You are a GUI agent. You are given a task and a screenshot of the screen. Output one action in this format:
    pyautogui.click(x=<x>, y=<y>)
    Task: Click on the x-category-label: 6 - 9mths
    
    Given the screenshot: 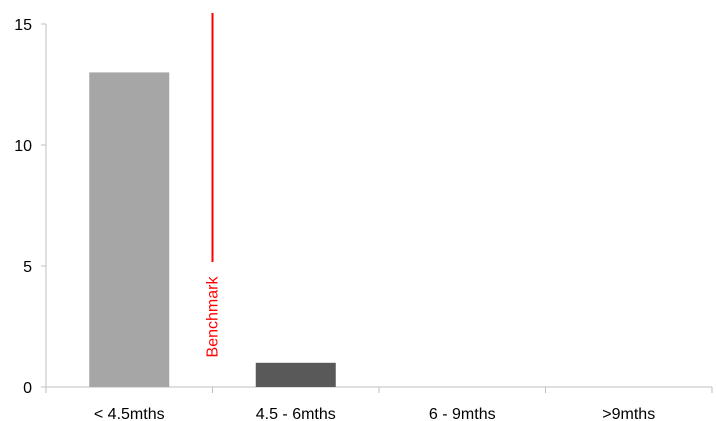 What is the action you would take?
    pyautogui.click(x=462, y=413)
    